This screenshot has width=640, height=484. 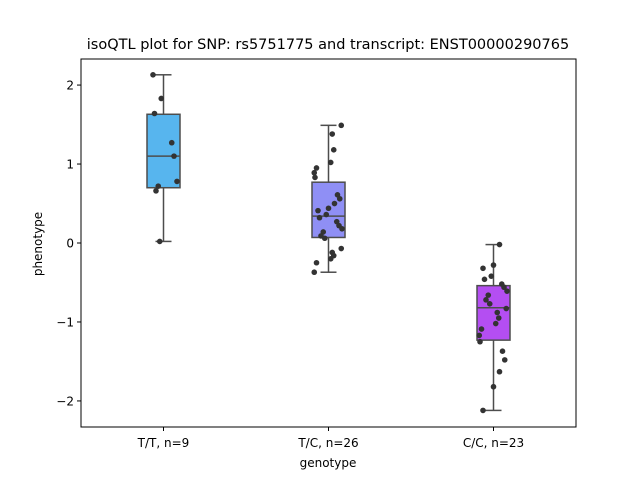 I want to click on x-tick-label: T/C, n=26, so click(x=327, y=443).